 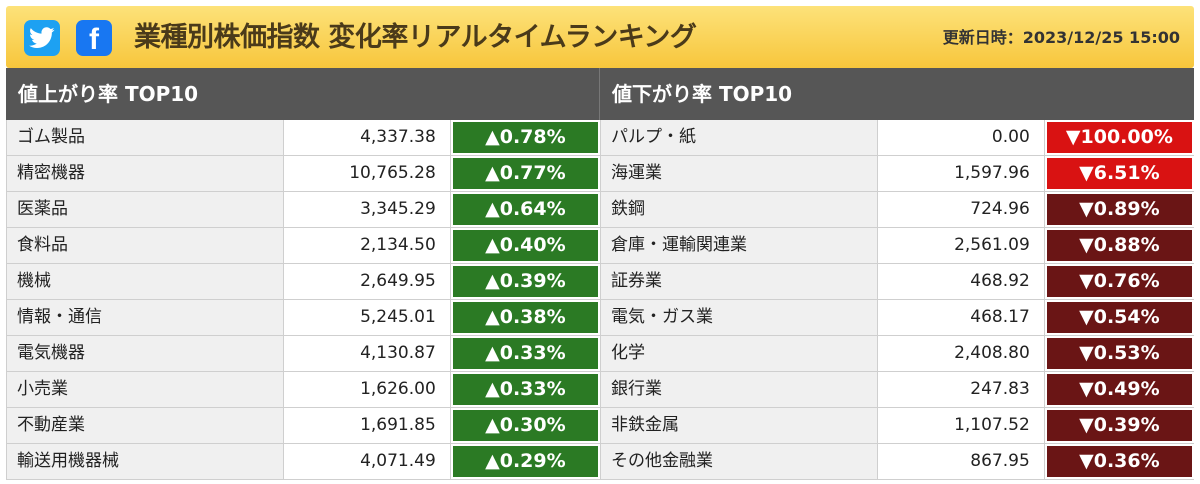 I want to click on index-value: 867.95, so click(x=961, y=461).